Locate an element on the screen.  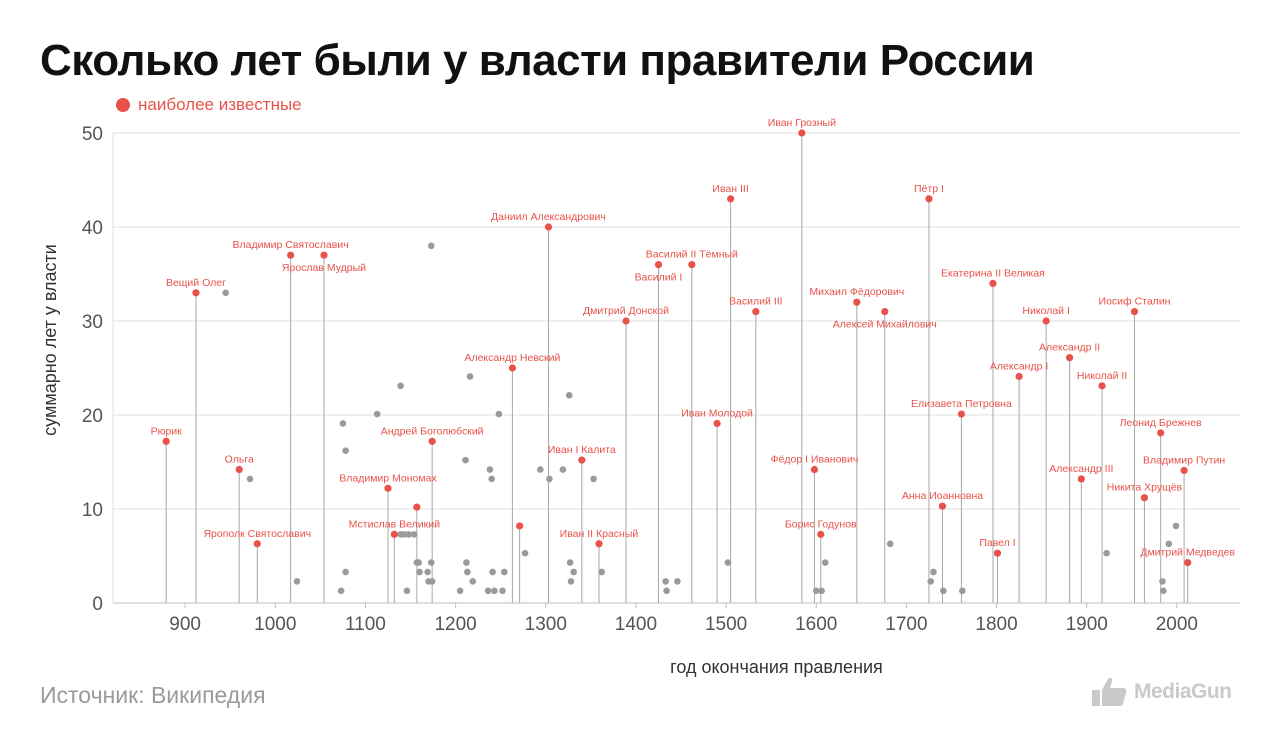
point-label: Владимир Мономах is located at coordinates (388, 478).